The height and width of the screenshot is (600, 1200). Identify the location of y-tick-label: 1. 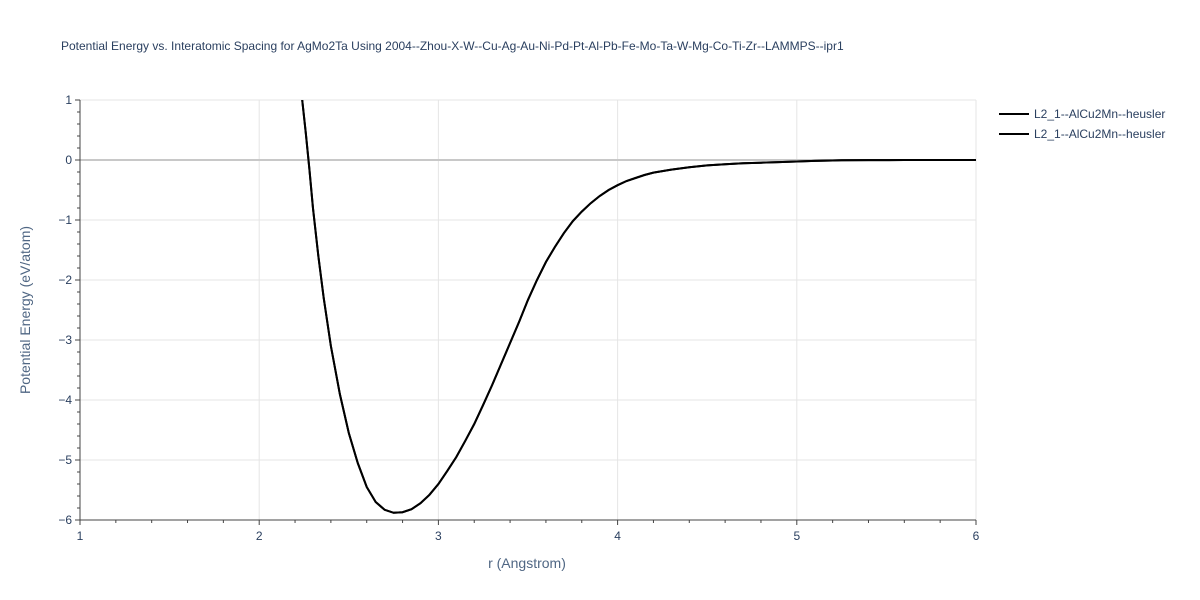
(68, 100).